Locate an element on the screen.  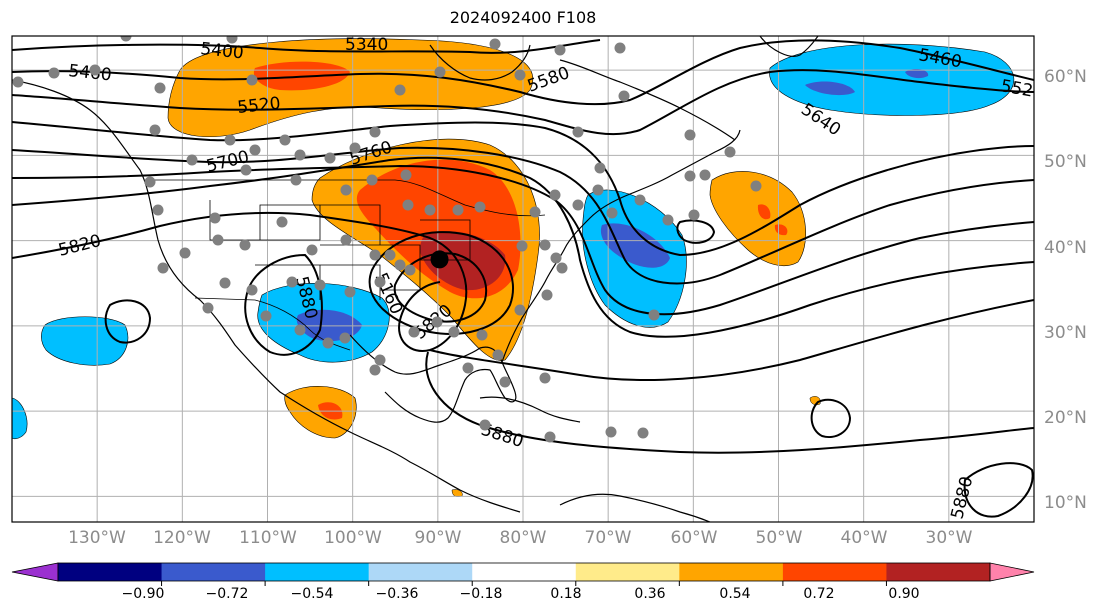
colorbar-outline is located at coordinates (524, 572).